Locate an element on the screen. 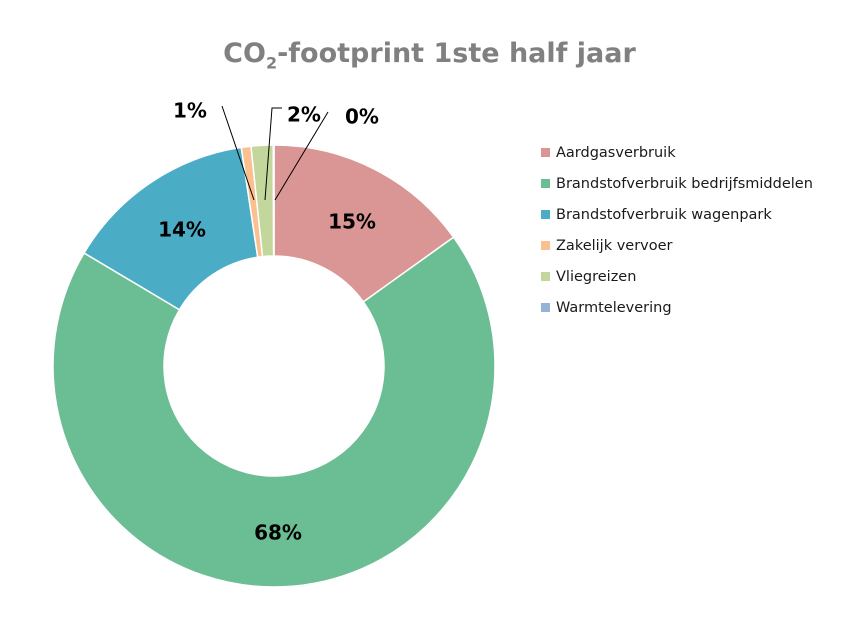  legend-item-4: Zakelijk vervoer is located at coordinates (677, 245).